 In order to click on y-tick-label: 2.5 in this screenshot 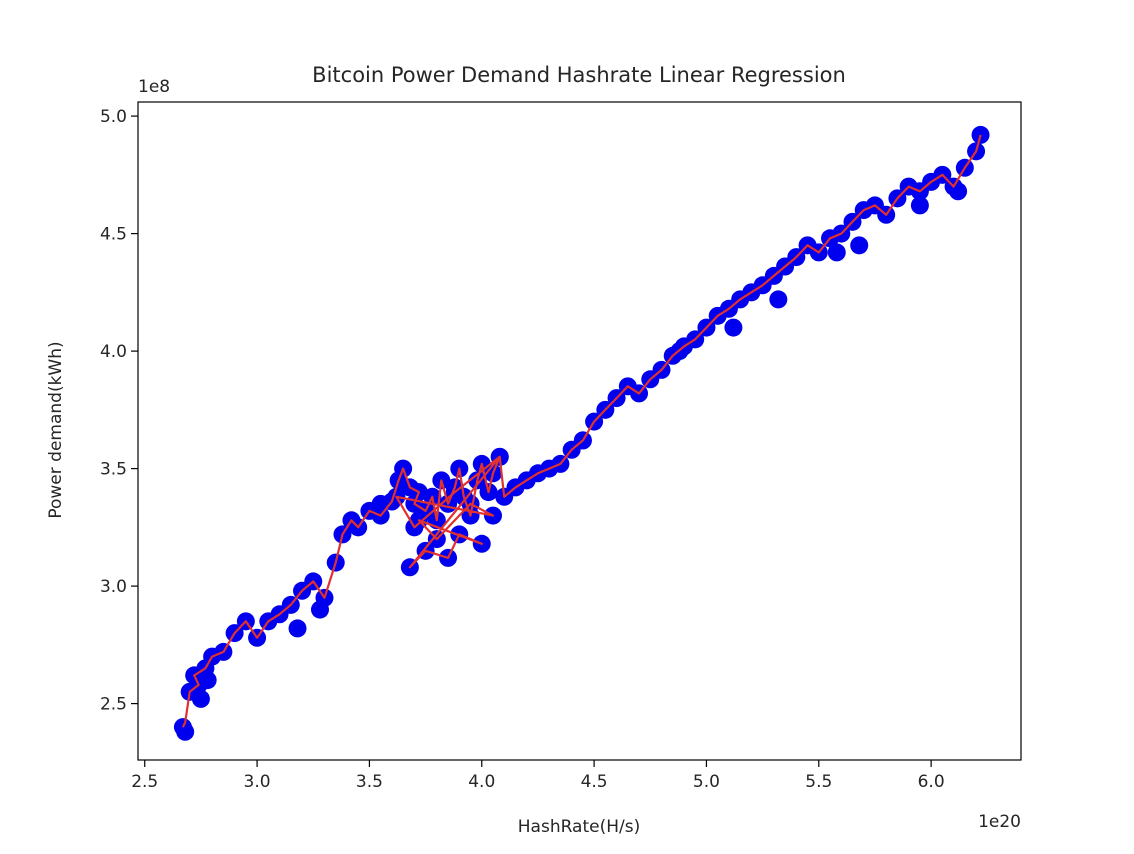, I will do `click(113, 705)`.